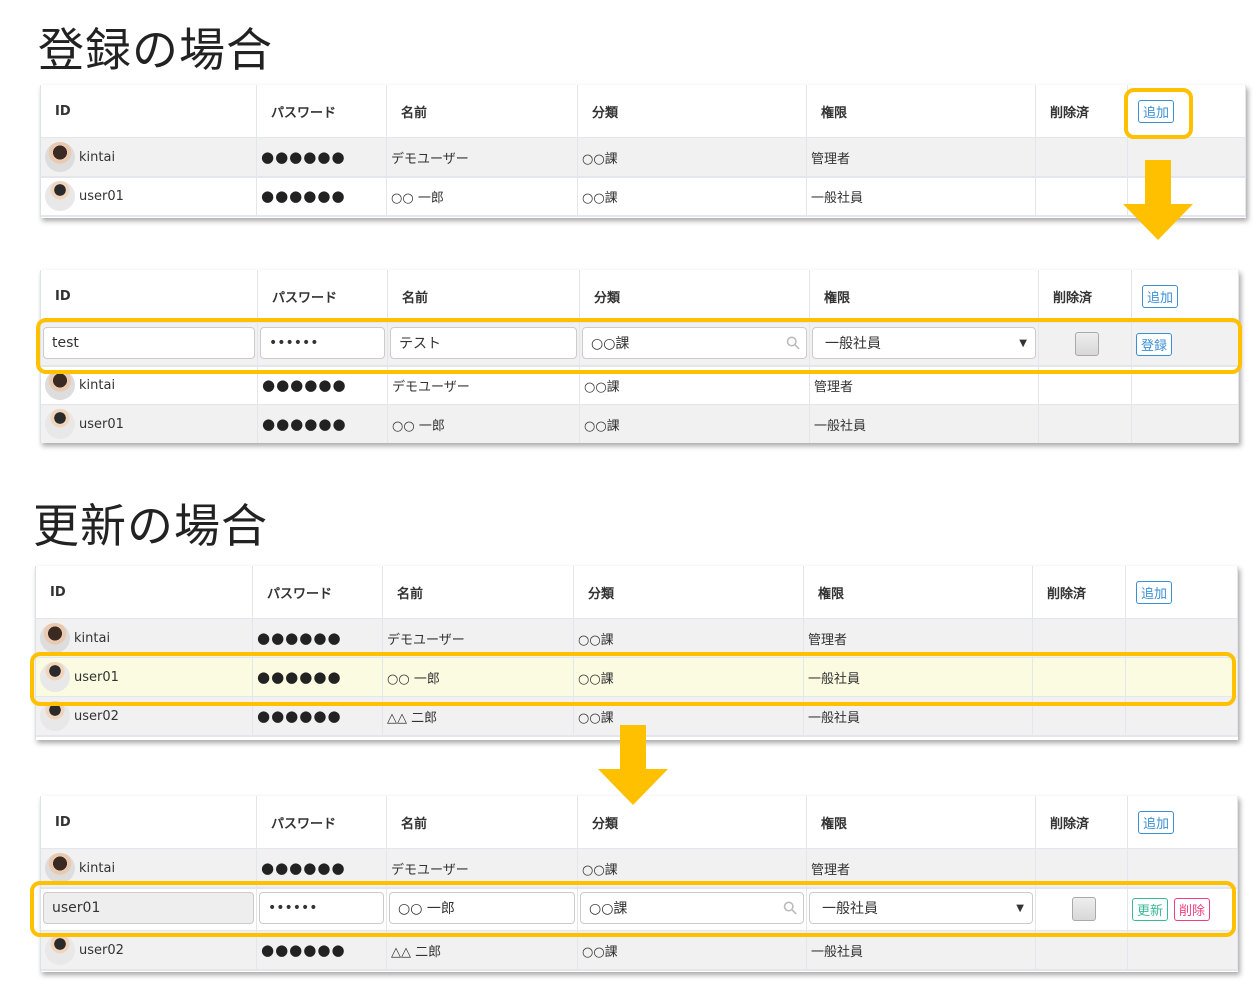 The image size is (1258, 986). I want to click on update-button: 更新, so click(1150, 909).